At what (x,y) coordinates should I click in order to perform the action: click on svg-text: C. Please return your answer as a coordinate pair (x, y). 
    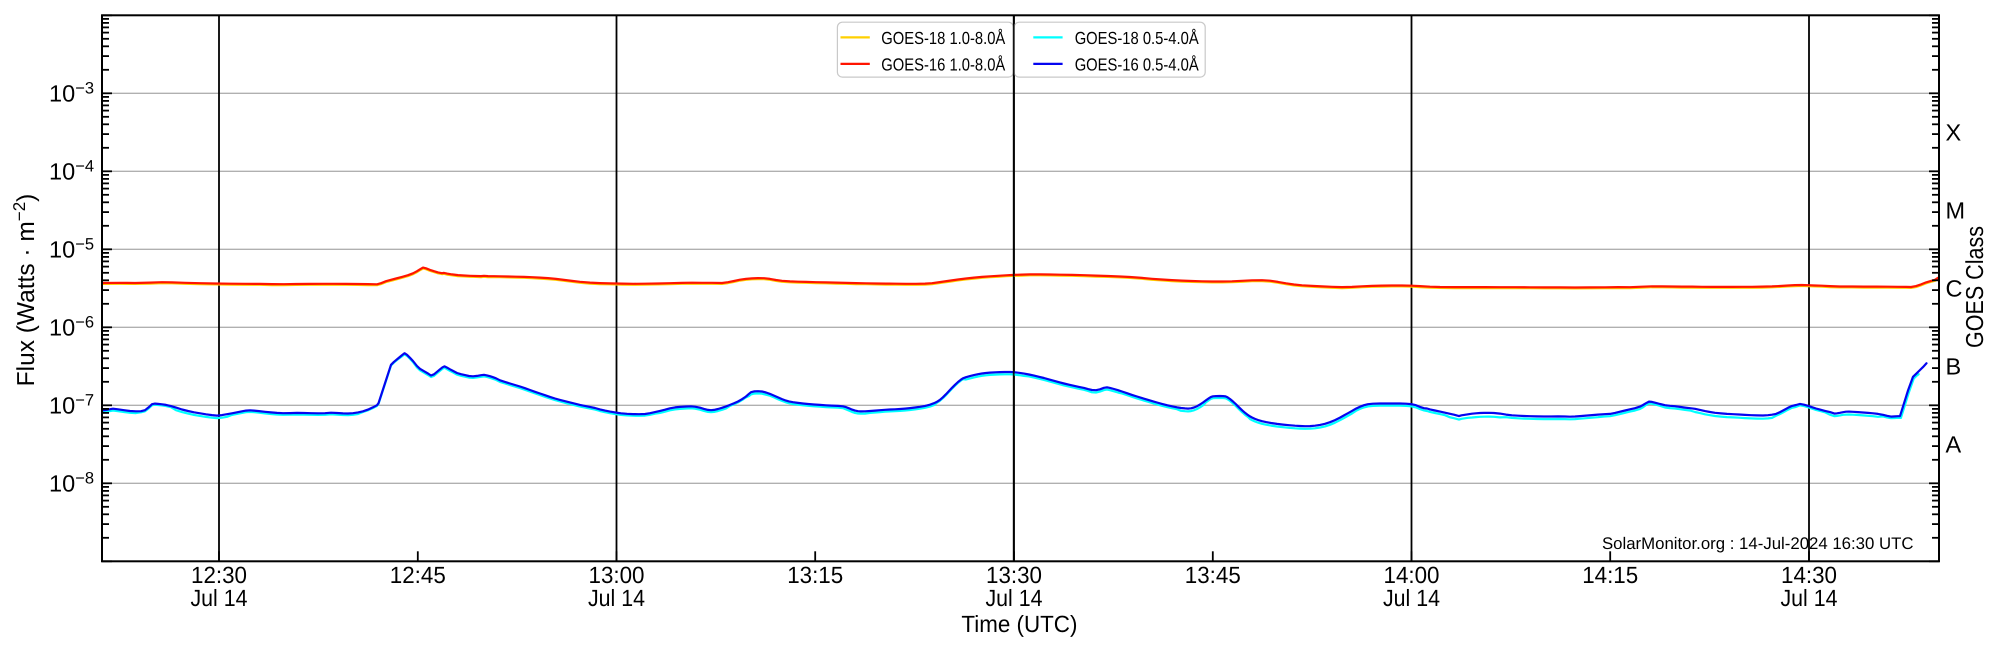
    Looking at the image, I should click on (1954, 288).